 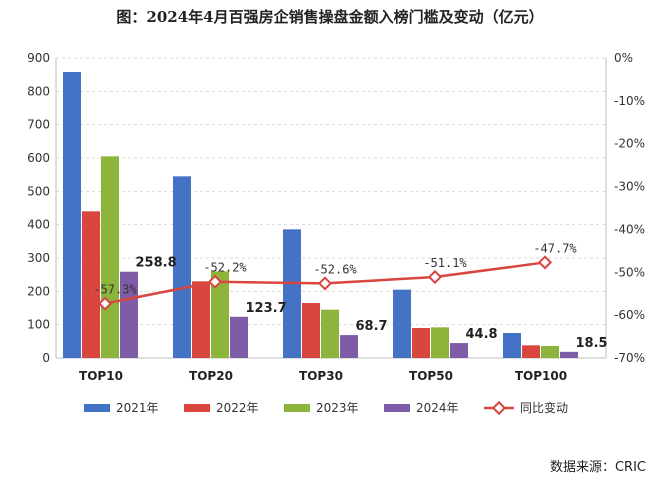 I want to click on y-right-tick: -50%, so click(x=629, y=272).